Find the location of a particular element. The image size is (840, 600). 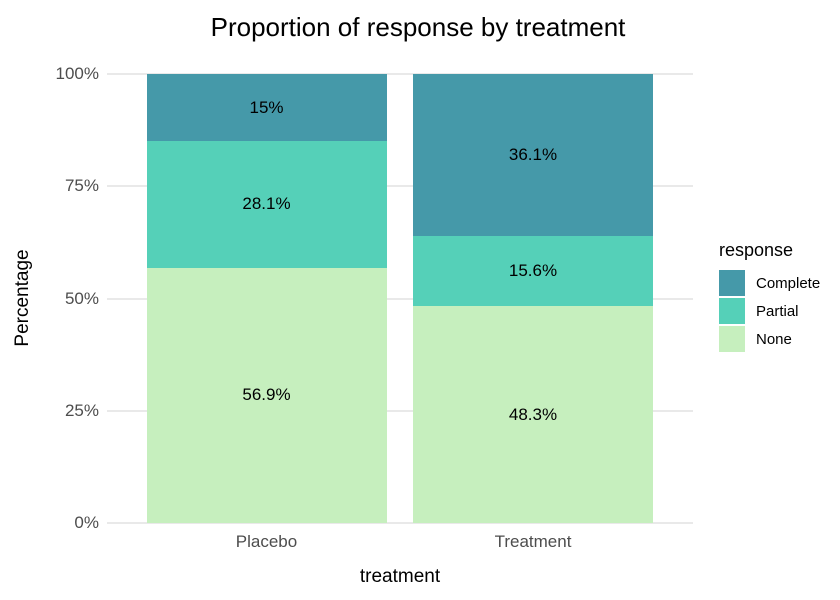

segment-value-label: 48.3% is located at coordinates (533, 414).